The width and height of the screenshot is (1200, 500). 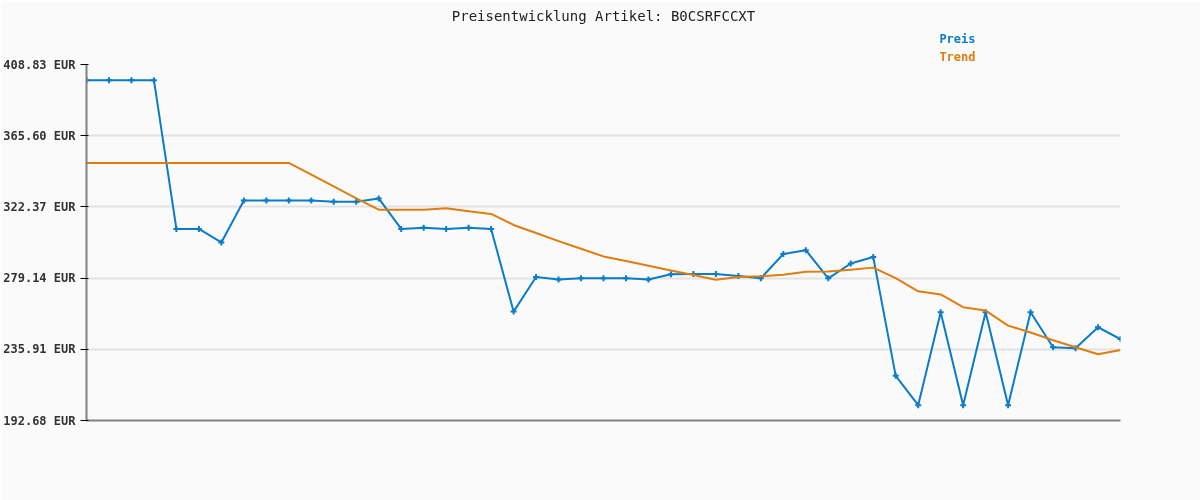 What do you see at coordinates (603, 15) in the screenshot?
I see `chart-title: Preisentwicklung Artikel: B0CSRFCCXT` at bounding box center [603, 15].